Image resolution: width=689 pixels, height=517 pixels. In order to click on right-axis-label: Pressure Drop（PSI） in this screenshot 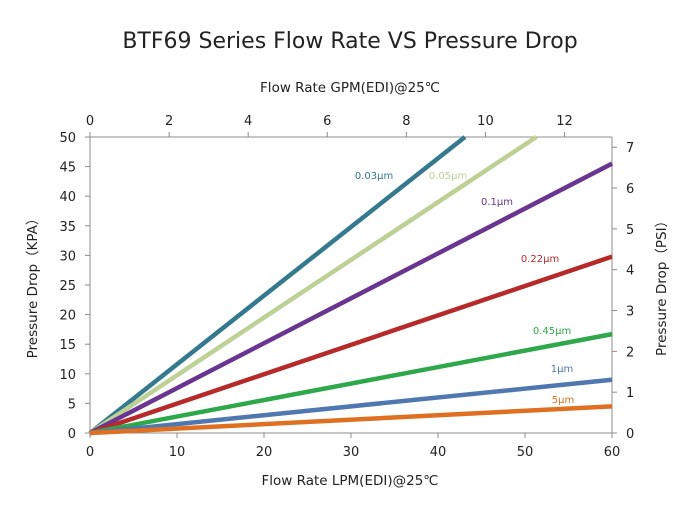, I will do `click(662, 285)`.